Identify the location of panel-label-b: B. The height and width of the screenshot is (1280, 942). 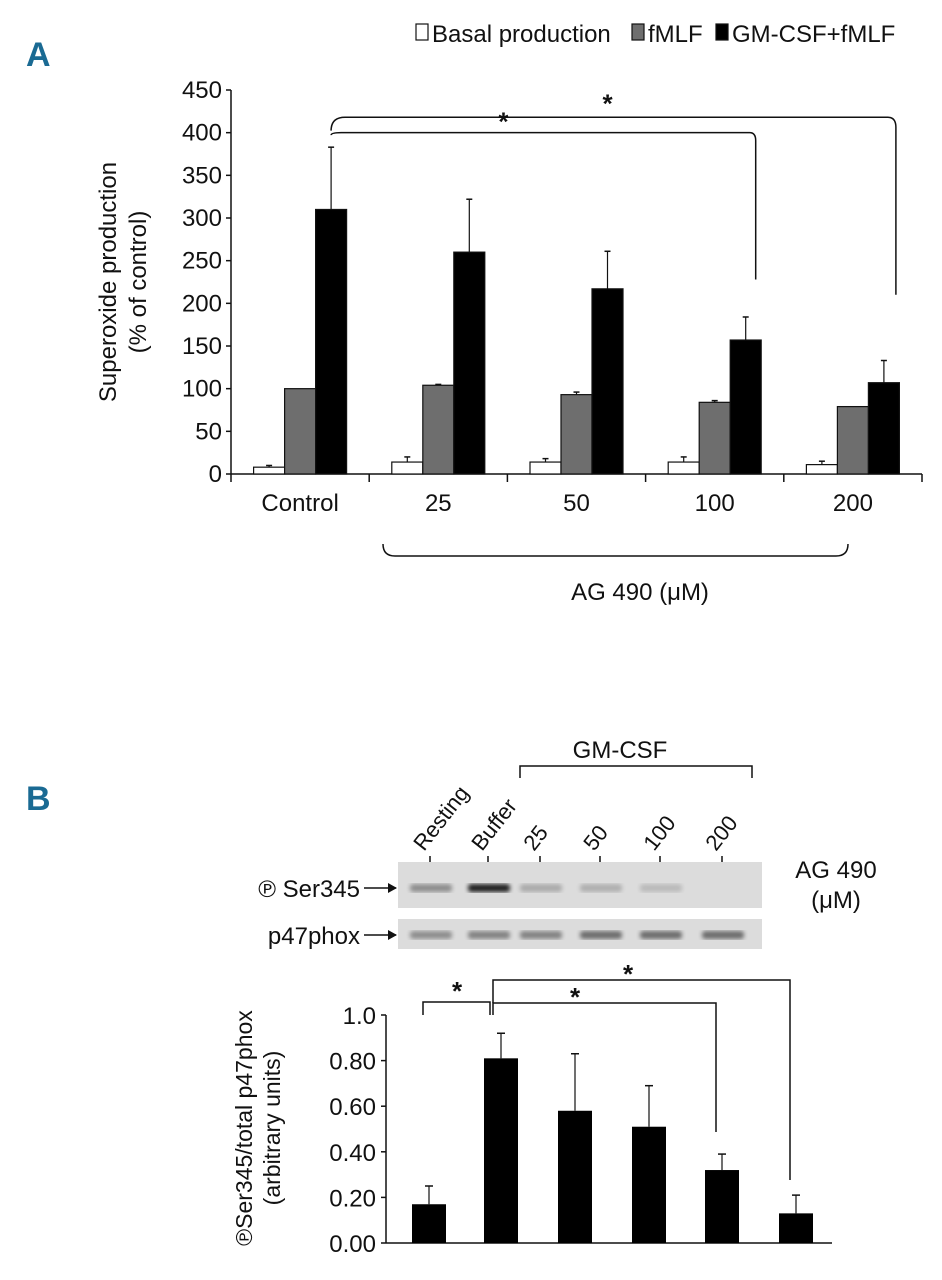
(38, 799).